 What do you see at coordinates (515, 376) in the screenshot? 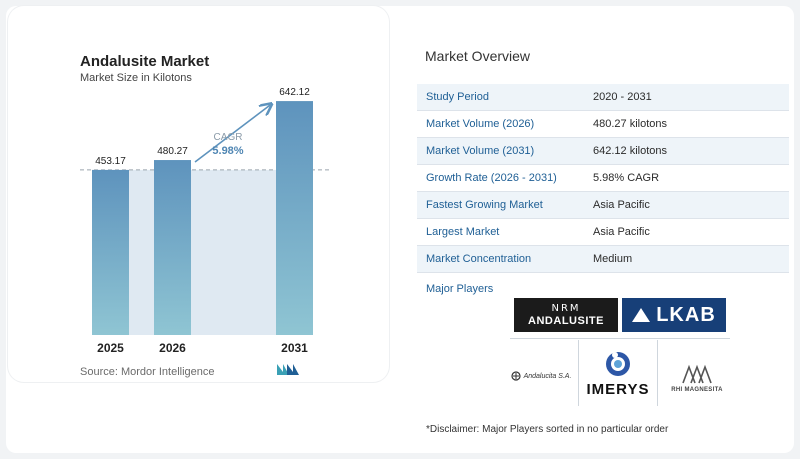
I see `andalucita-emblem-icon` at bounding box center [515, 376].